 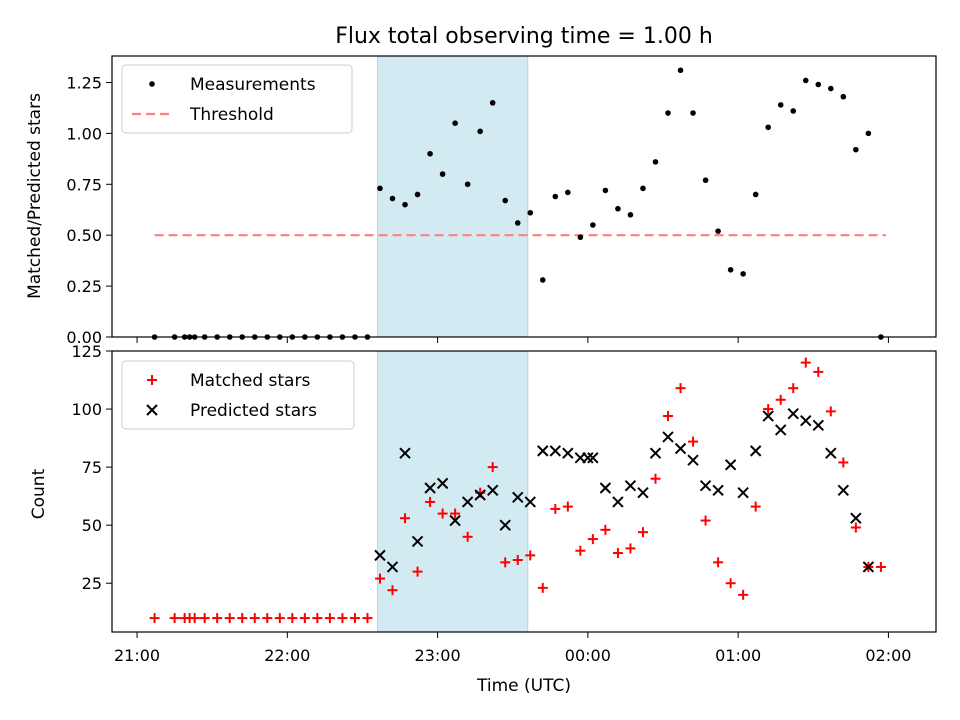 What do you see at coordinates (137, 655) in the screenshot?
I see `x-tick-label: 21:00` at bounding box center [137, 655].